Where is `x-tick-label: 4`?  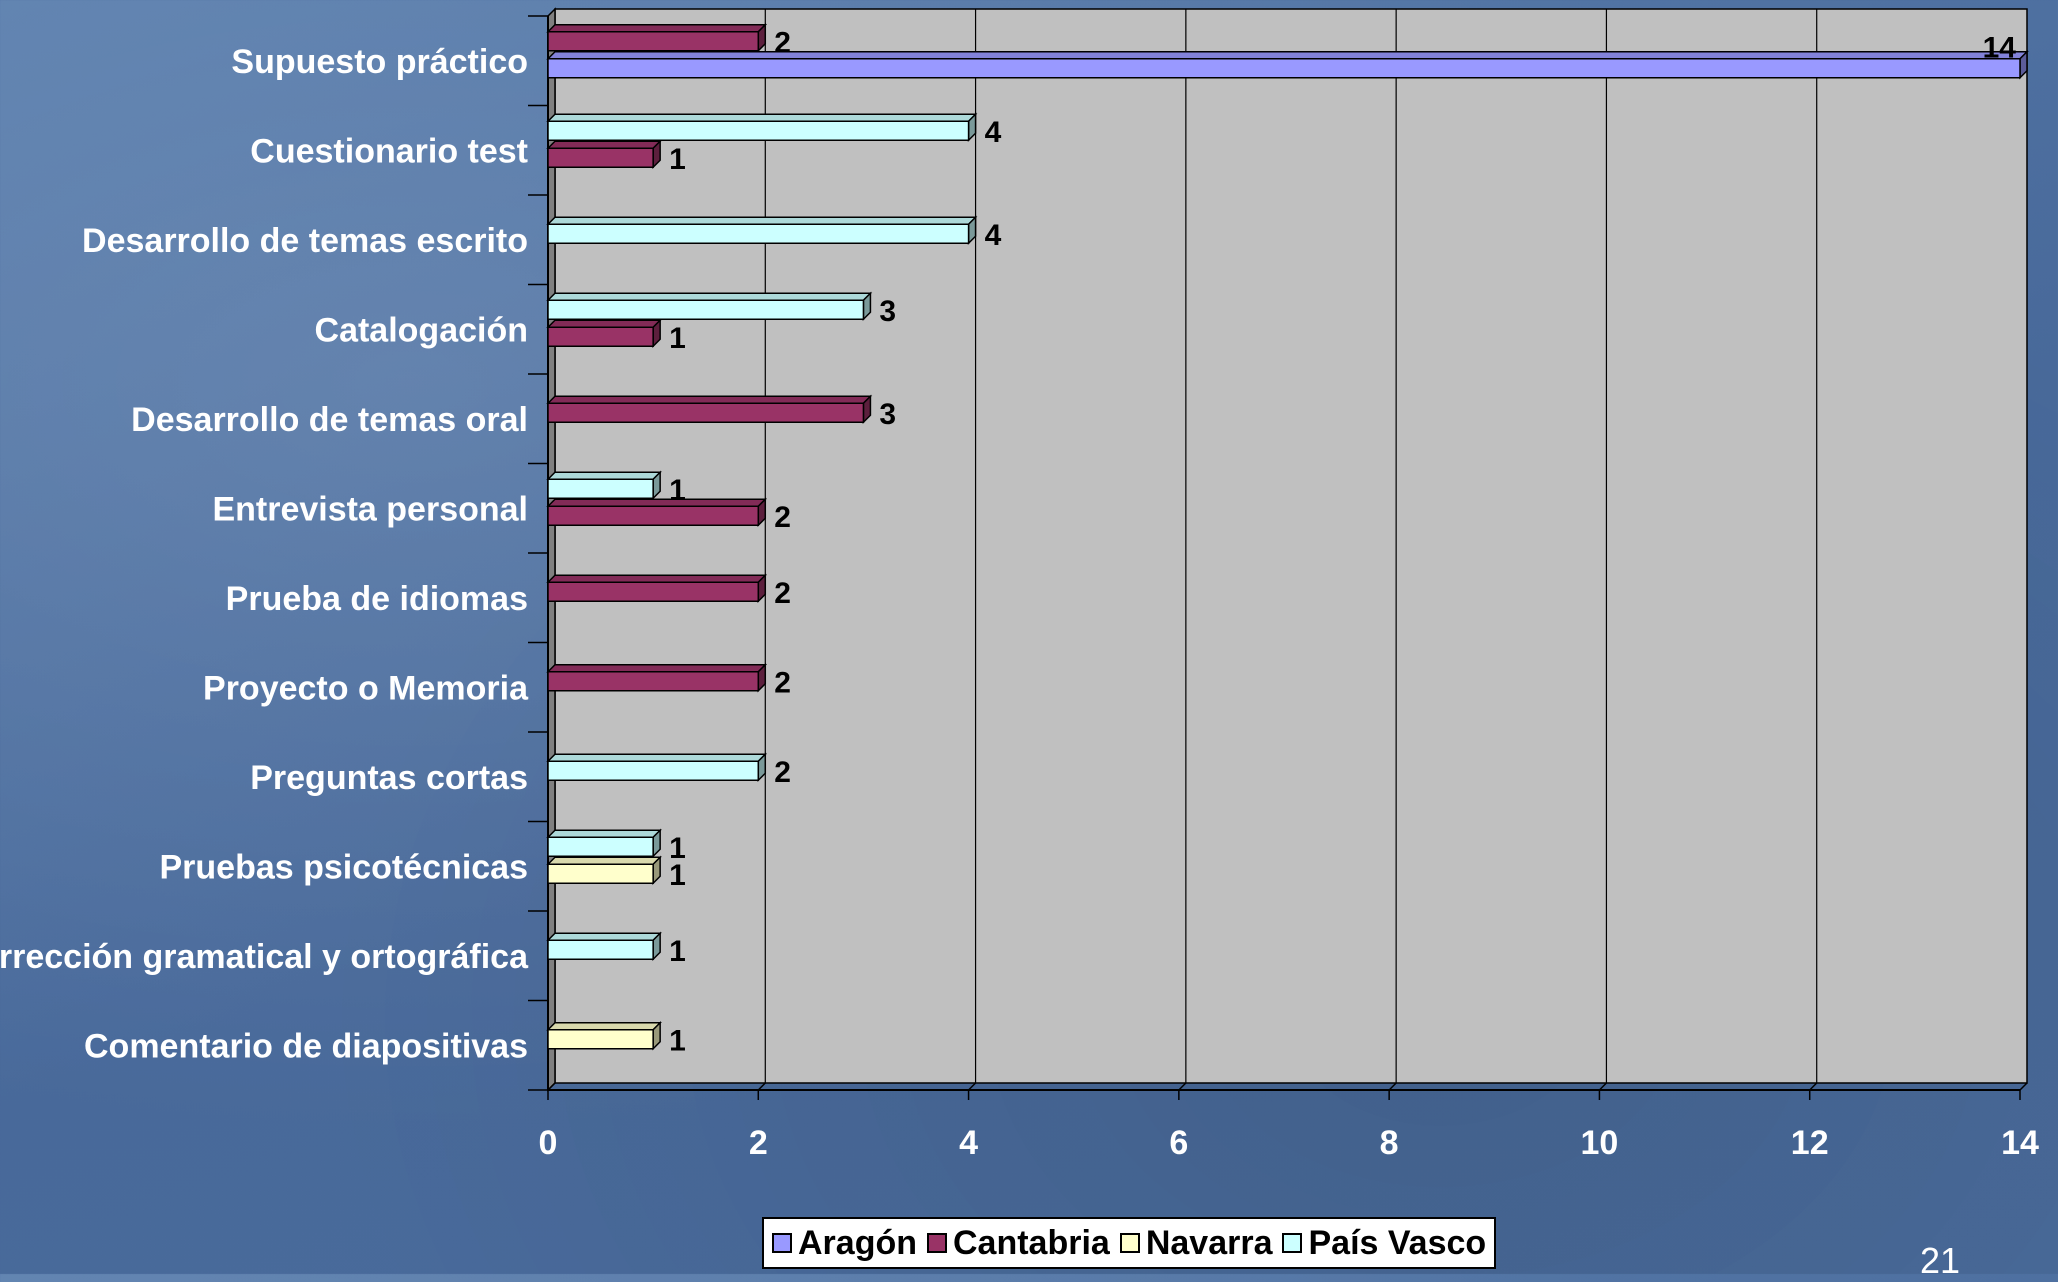 x-tick-label: 4 is located at coordinates (968, 1143).